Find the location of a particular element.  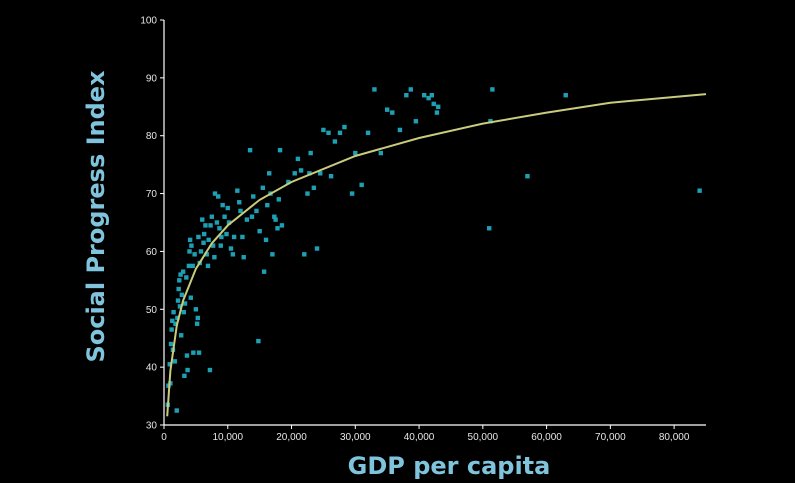

y-ticks: 30 40 50 60 70 80 90 100 is located at coordinates (152, 224).